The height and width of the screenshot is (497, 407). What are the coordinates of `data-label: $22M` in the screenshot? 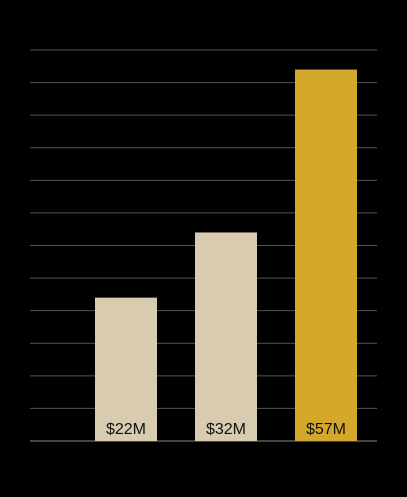 It's located at (126, 429).